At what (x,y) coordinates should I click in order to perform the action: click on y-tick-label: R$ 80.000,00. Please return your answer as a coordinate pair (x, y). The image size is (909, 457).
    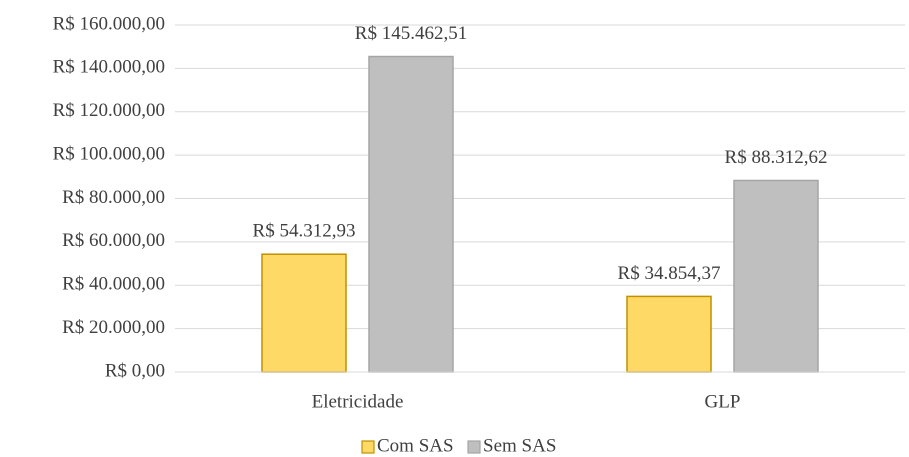
    Looking at the image, I should click on (113, 197).